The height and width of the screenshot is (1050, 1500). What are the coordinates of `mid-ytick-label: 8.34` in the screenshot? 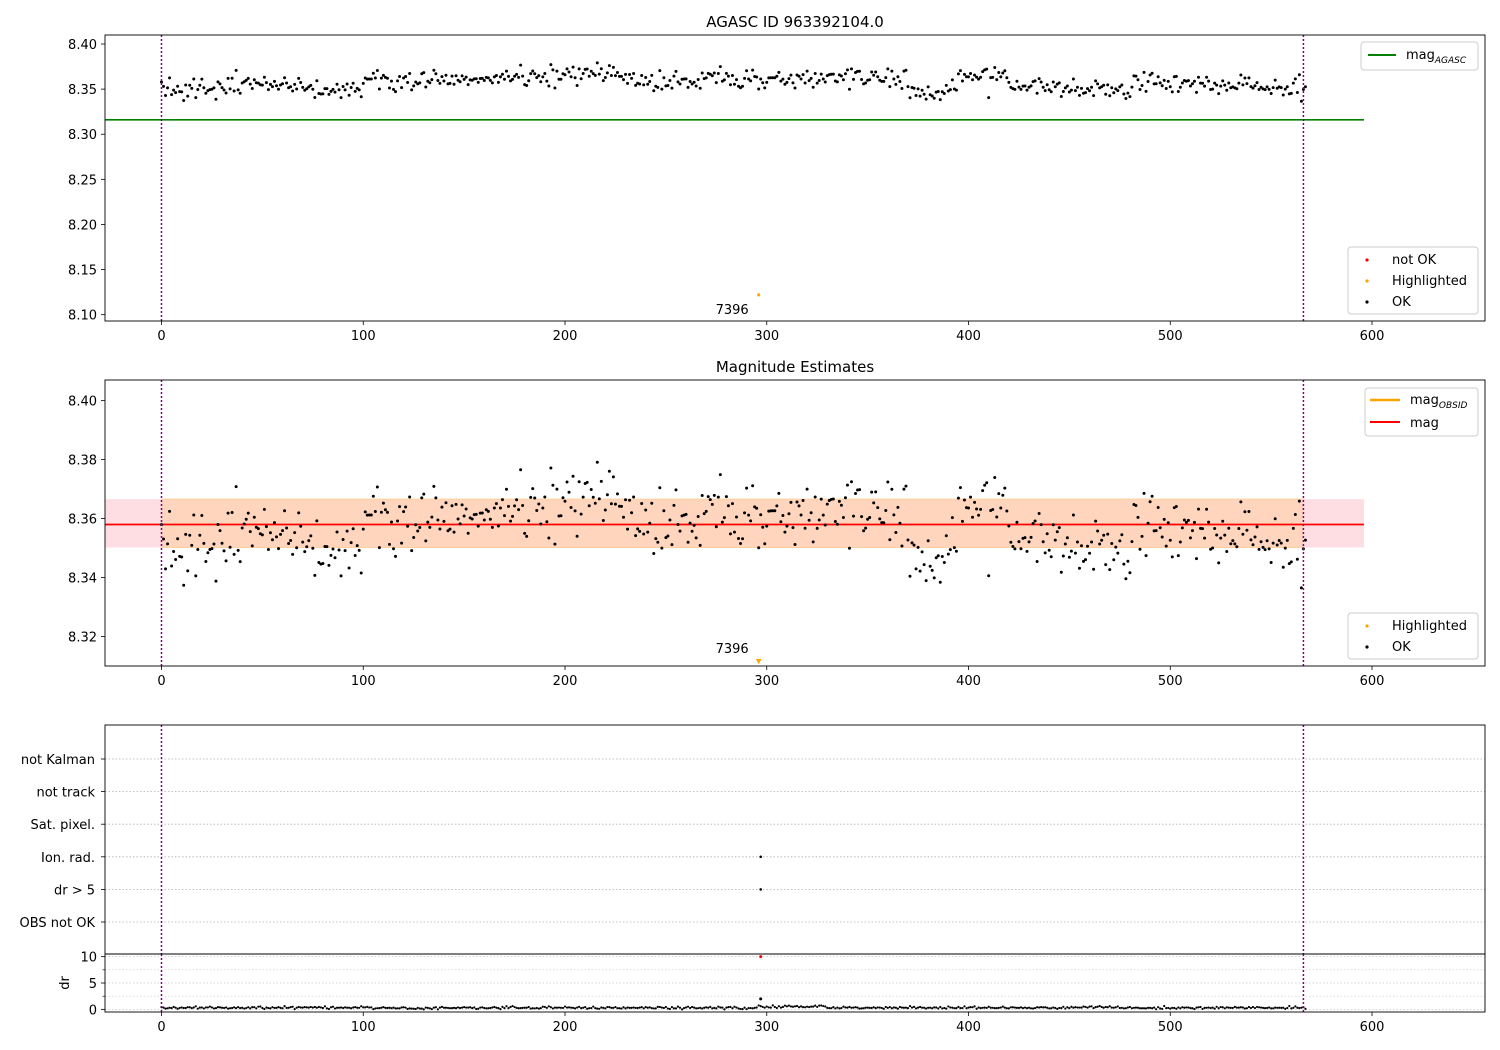 It's located at (82, 579).